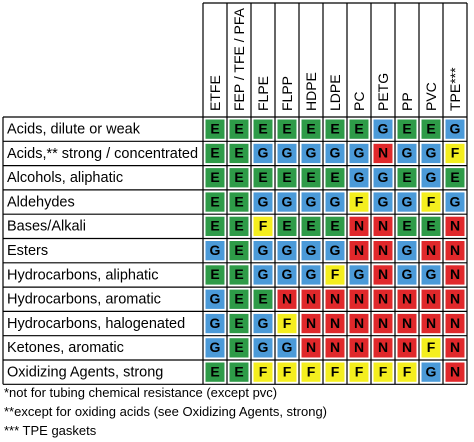 This screenshot has width=474, height=442. I want to click on row-label: Alcohols, aliphatic, so click(65, 178).